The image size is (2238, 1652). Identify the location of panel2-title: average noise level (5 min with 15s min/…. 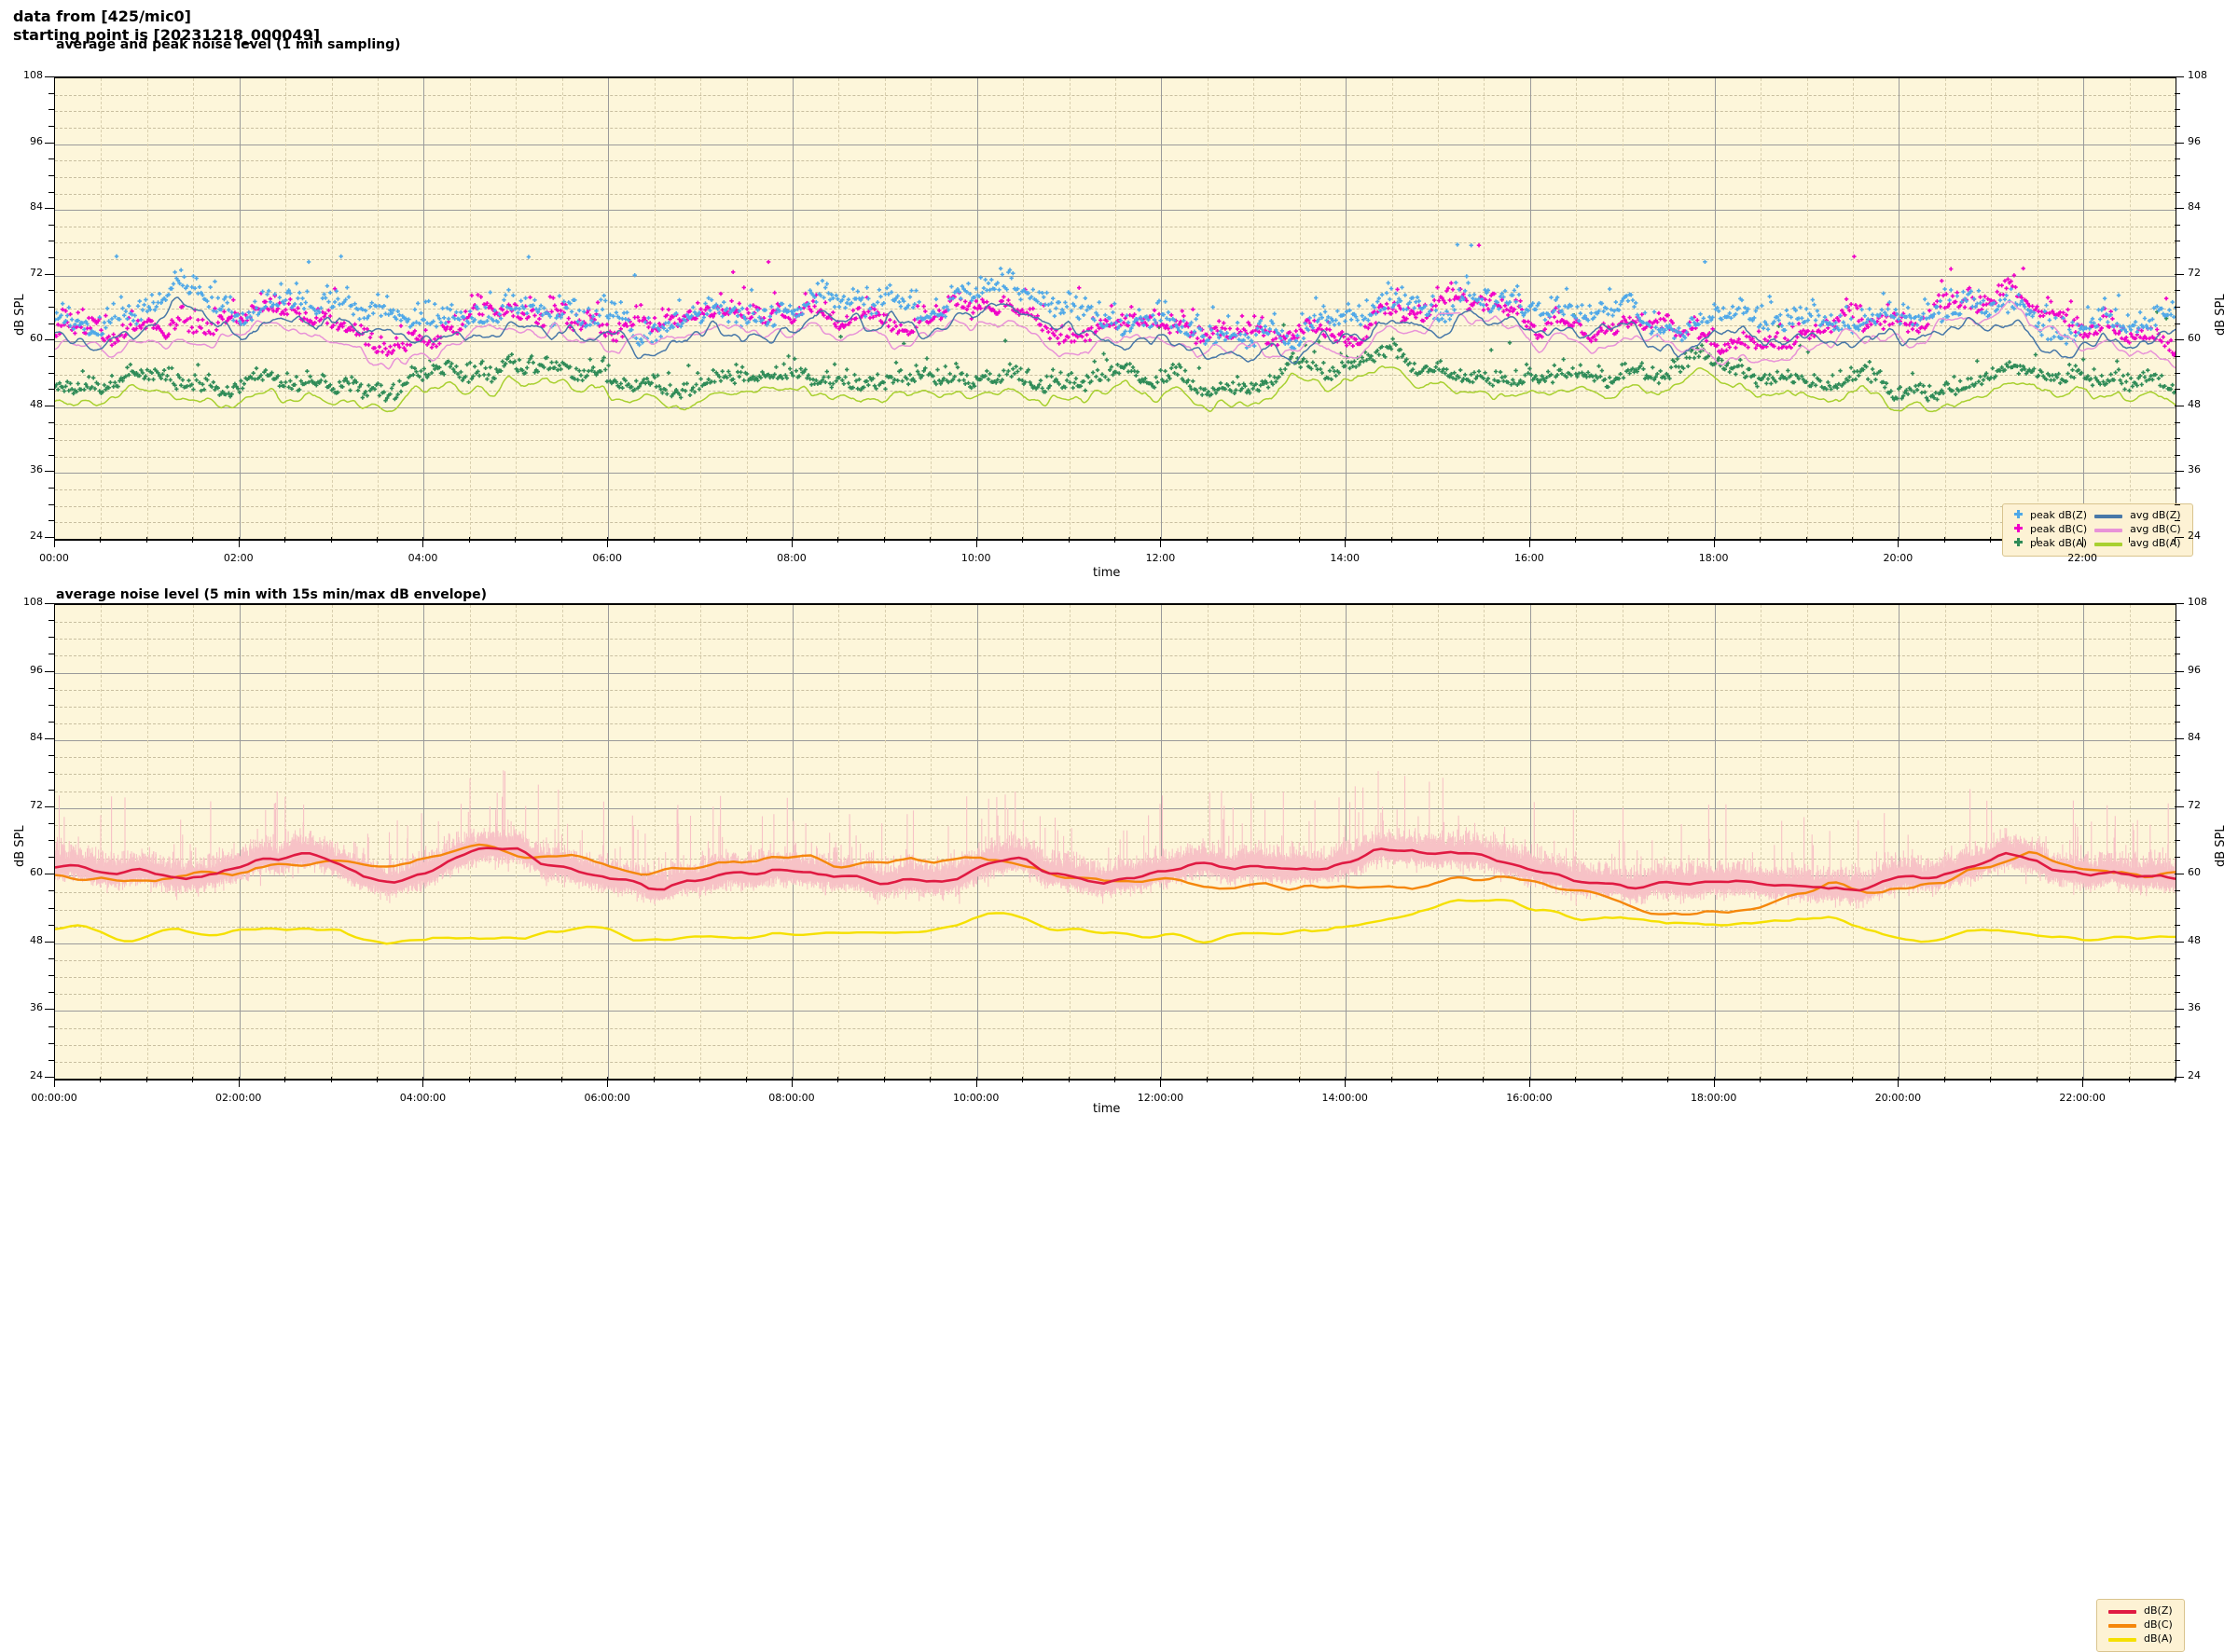
(272, 594).